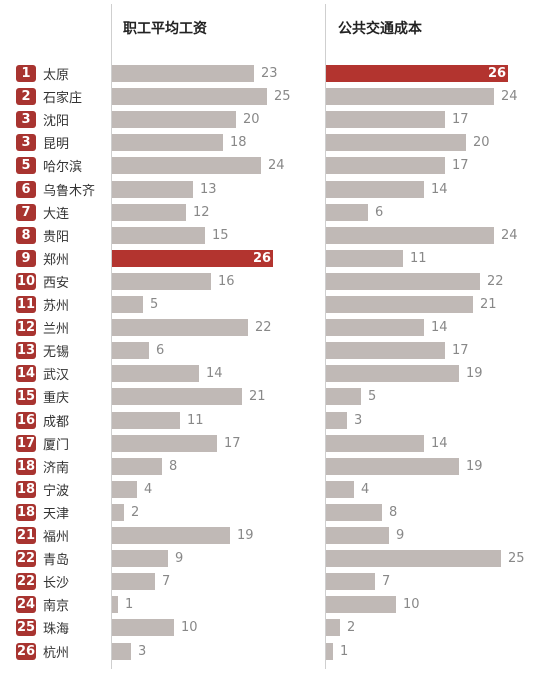 This screenshot has height=673, width=541. What do you see at coordinates (56, 607) in the screenshot?
I see `city-label: 南京` at bounding box center [56, 607].